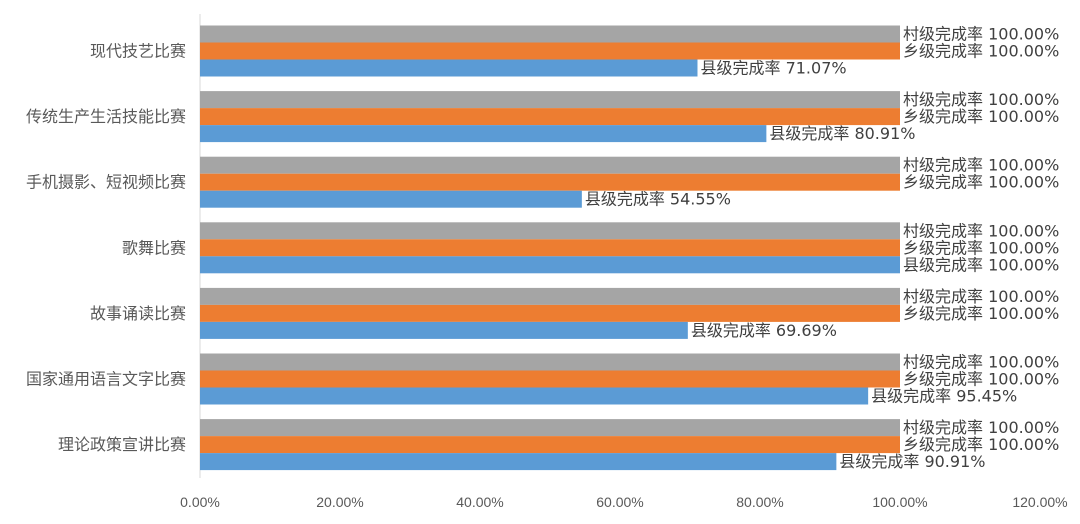 Image resolution: width=1080 pixels, height=524 pixels. Describe the element at coordinates (619, 502) in the screenshot. I see `x-tick-label: 60.00%` at that location.